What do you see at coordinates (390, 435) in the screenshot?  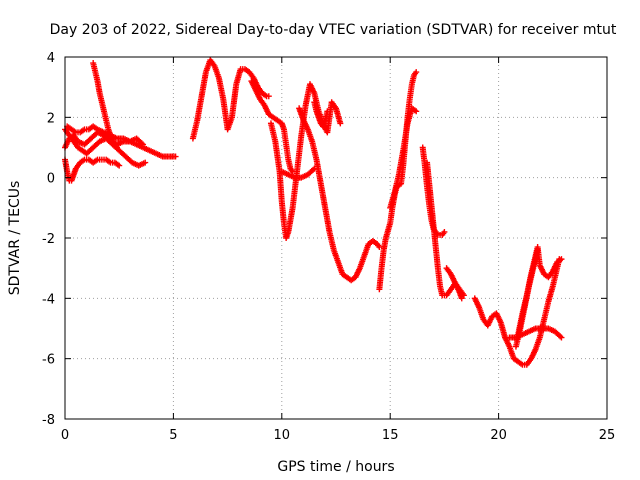 I see `x-tick-label: 15` at bounding box center [390, 435].